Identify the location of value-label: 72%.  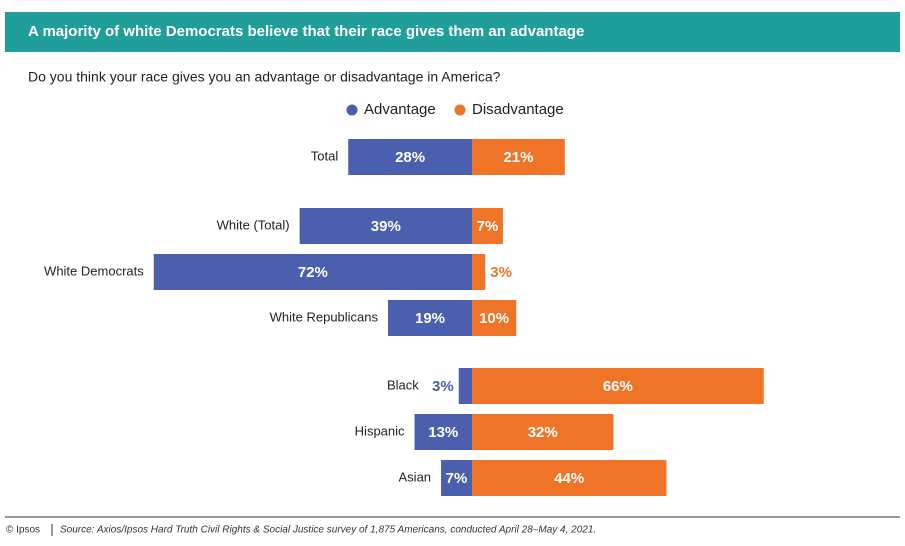
(313, 272).